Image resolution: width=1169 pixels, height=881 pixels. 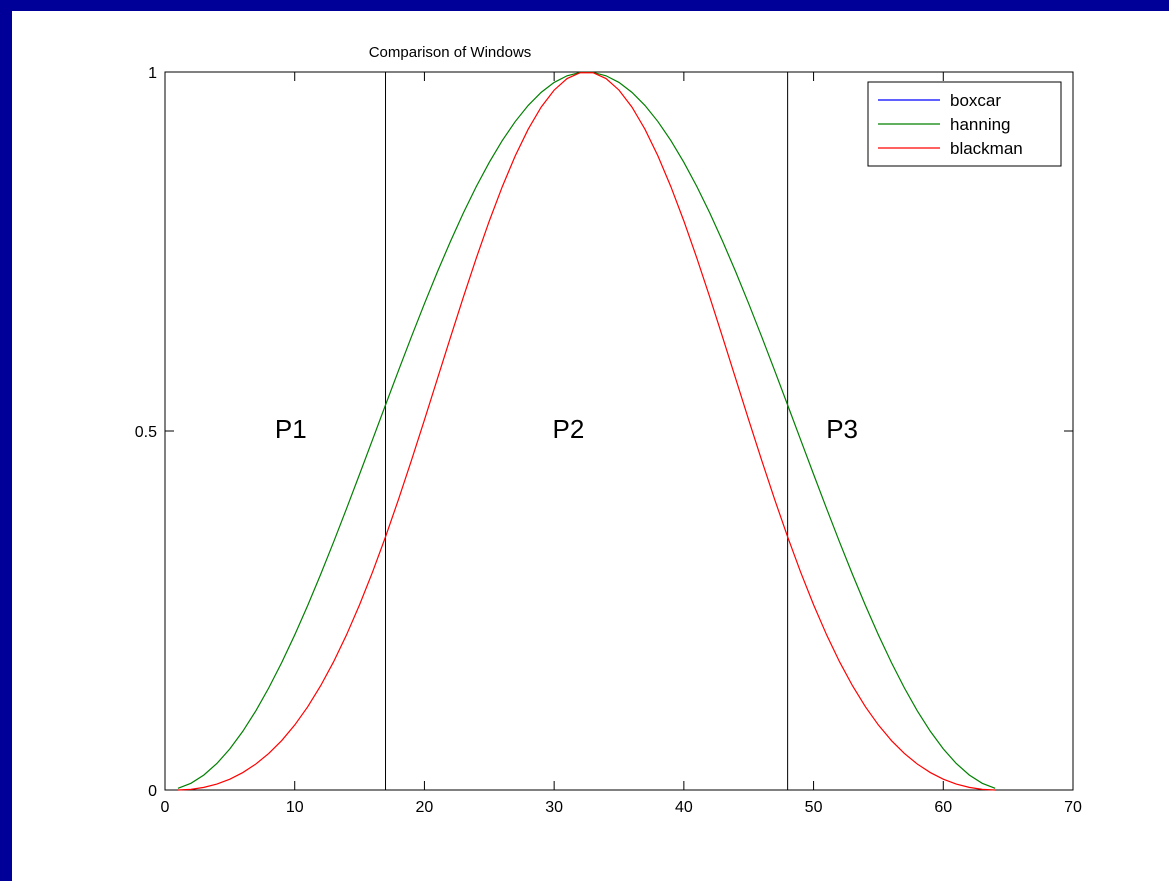 What do you see at coordinates (291, 429) in the screenshot?
I see `partition-label: P1` at bounding box center [291, 429].